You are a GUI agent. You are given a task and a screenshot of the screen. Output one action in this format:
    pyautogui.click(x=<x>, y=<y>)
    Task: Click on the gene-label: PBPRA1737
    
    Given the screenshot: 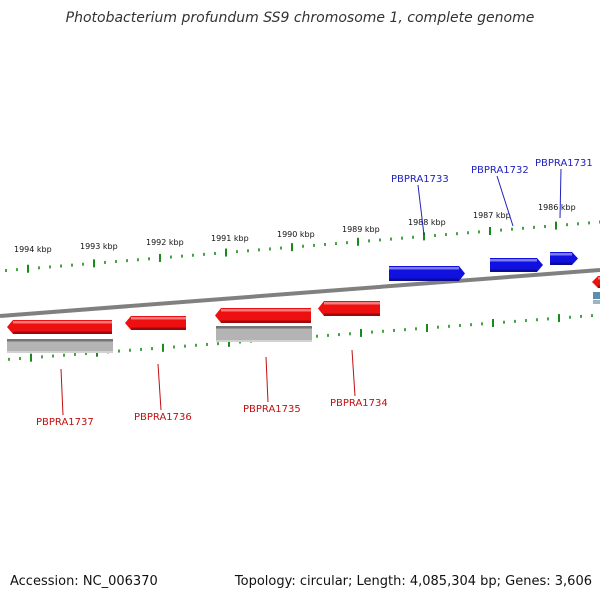 What is the action you would take?
    pyautogui.click(x=65, y=422)
    